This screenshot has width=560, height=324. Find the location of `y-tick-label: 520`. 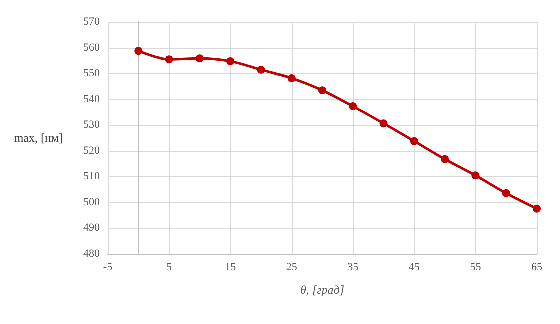

y-tick-label: 520 is located at coordinates (92, 150).